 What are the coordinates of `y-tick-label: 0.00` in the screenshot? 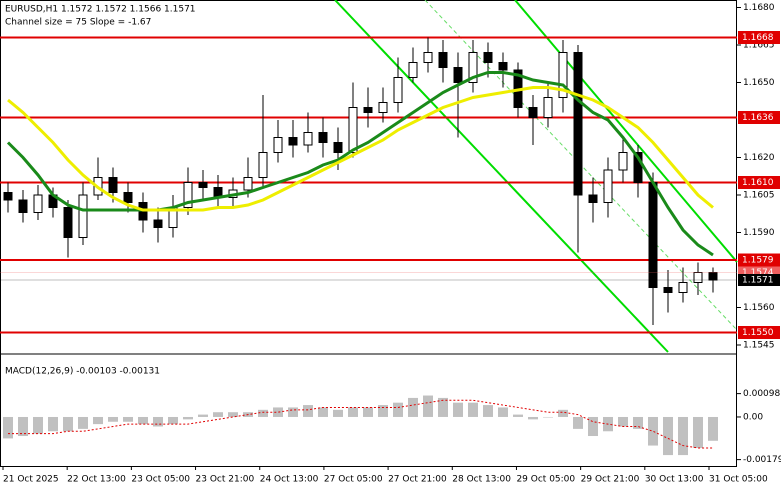 It's located at (753, 417).